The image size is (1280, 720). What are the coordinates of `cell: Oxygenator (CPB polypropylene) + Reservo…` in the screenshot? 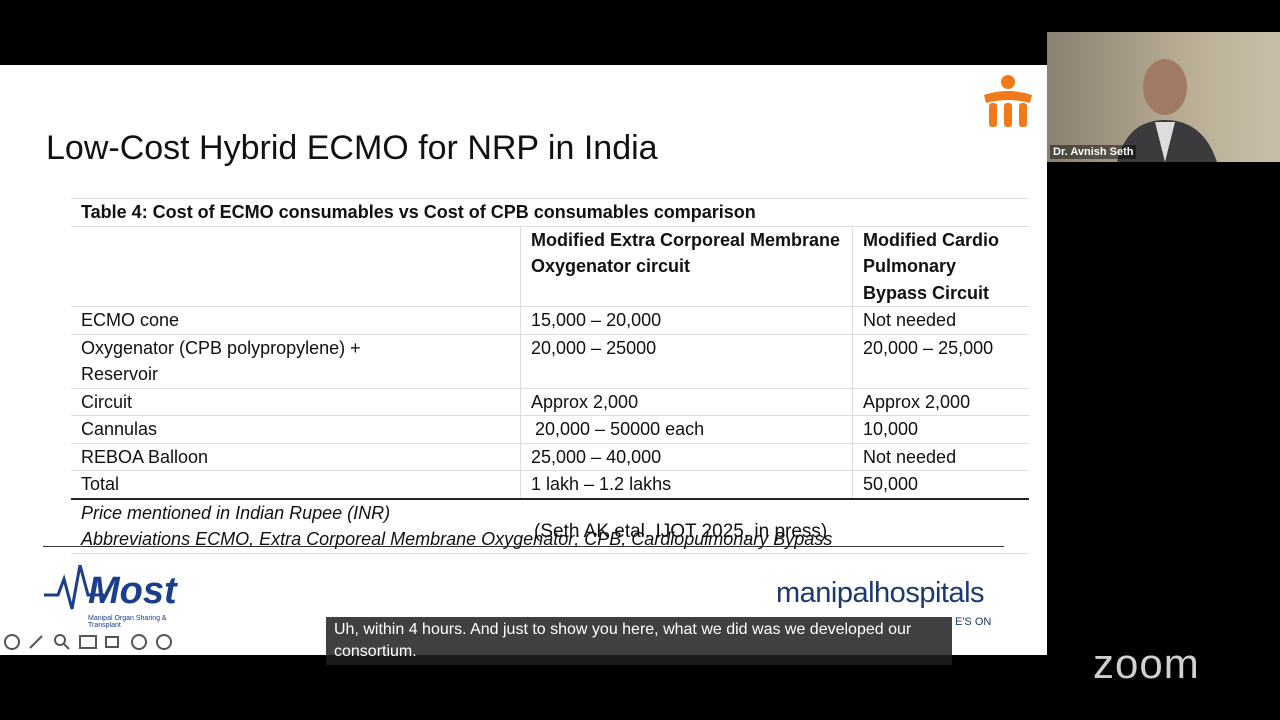 It's located at (296, 360).